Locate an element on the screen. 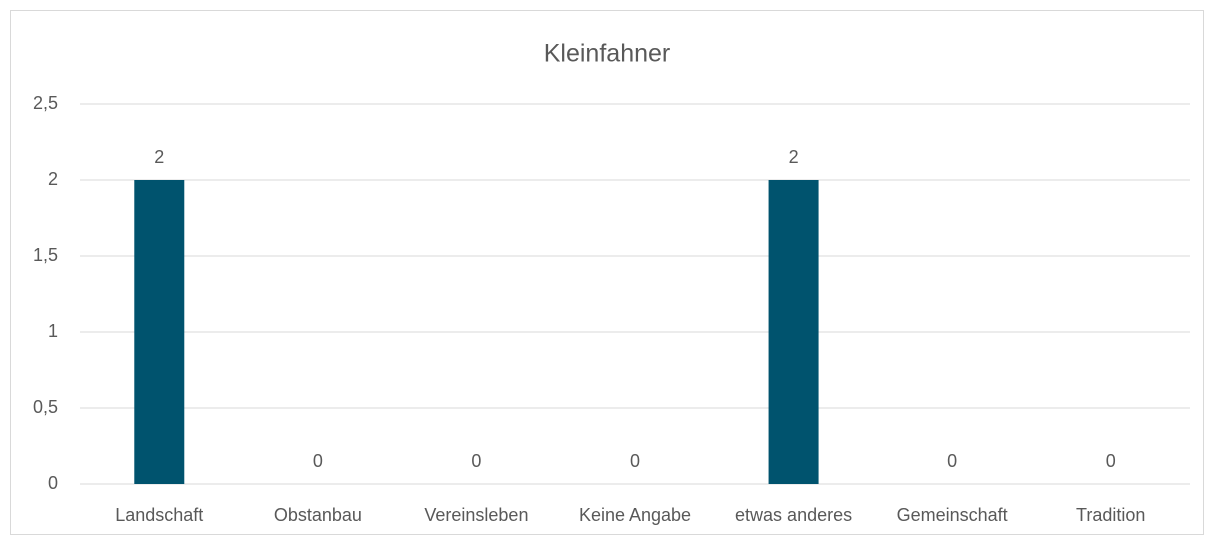  x-tick-label: Obstanbau is located at coordinates (318, 515).